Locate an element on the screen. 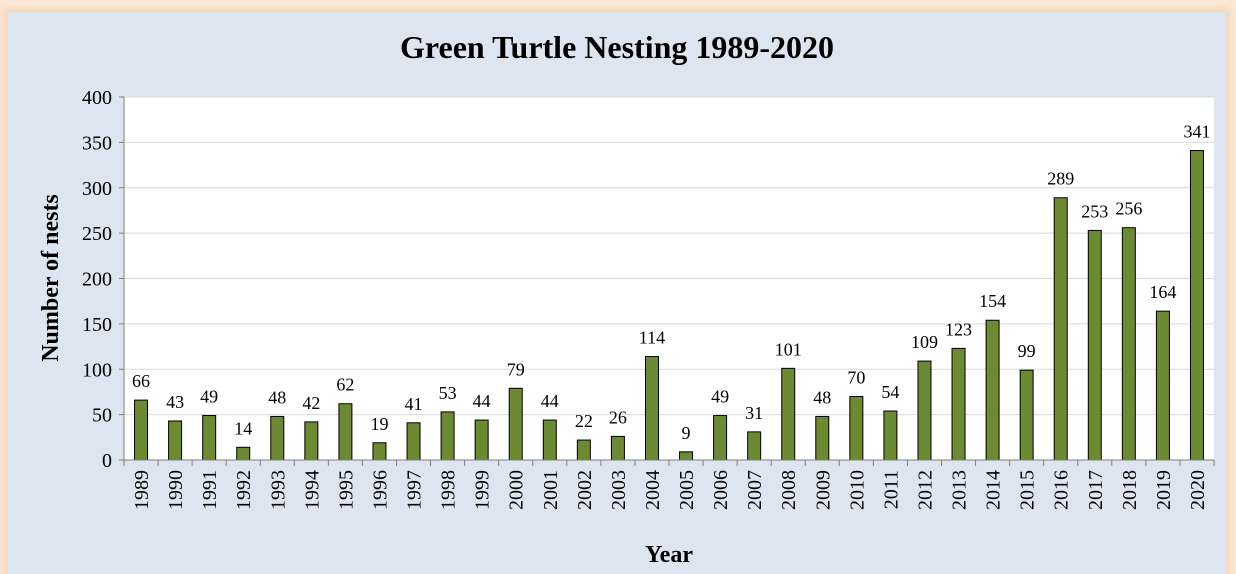 This screenshot has width=1236, height=574. data-label-2011: 54 is located at coordinates (890, 392).